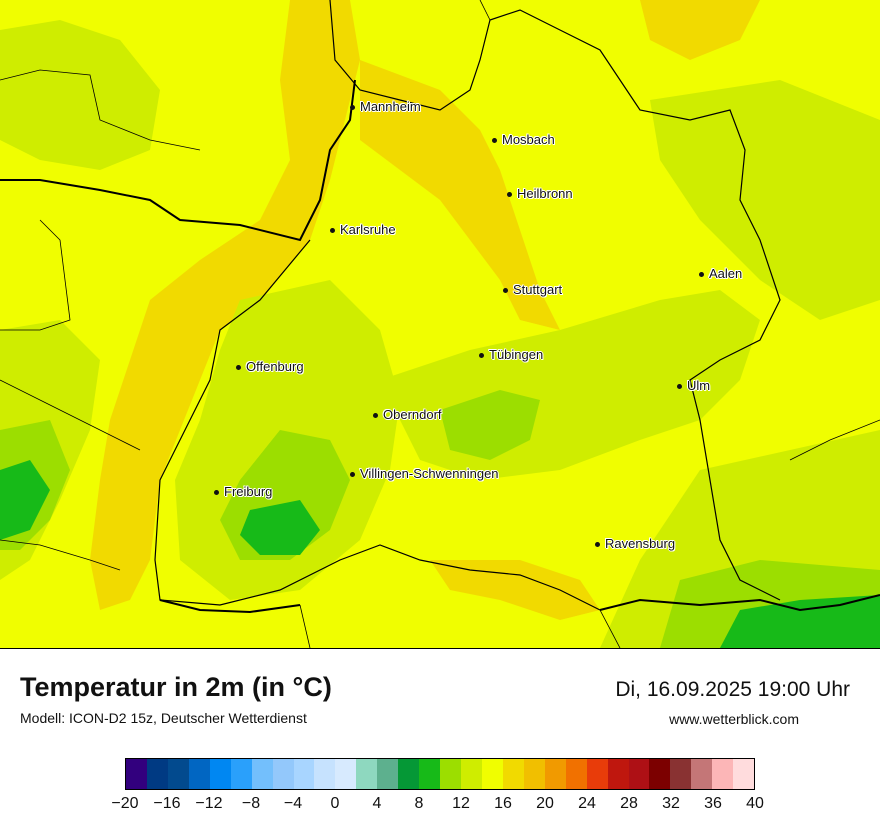  I want to click on neckar-warm-area, so click(460, 195).